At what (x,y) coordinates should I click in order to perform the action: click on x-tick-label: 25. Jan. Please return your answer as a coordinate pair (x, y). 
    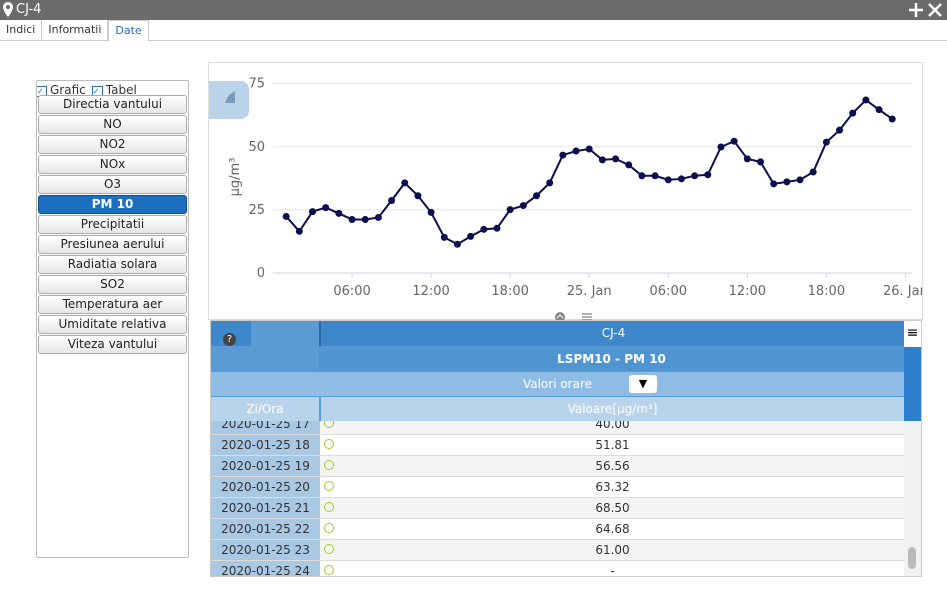
    Looking at the image, I should click on (589, 291).